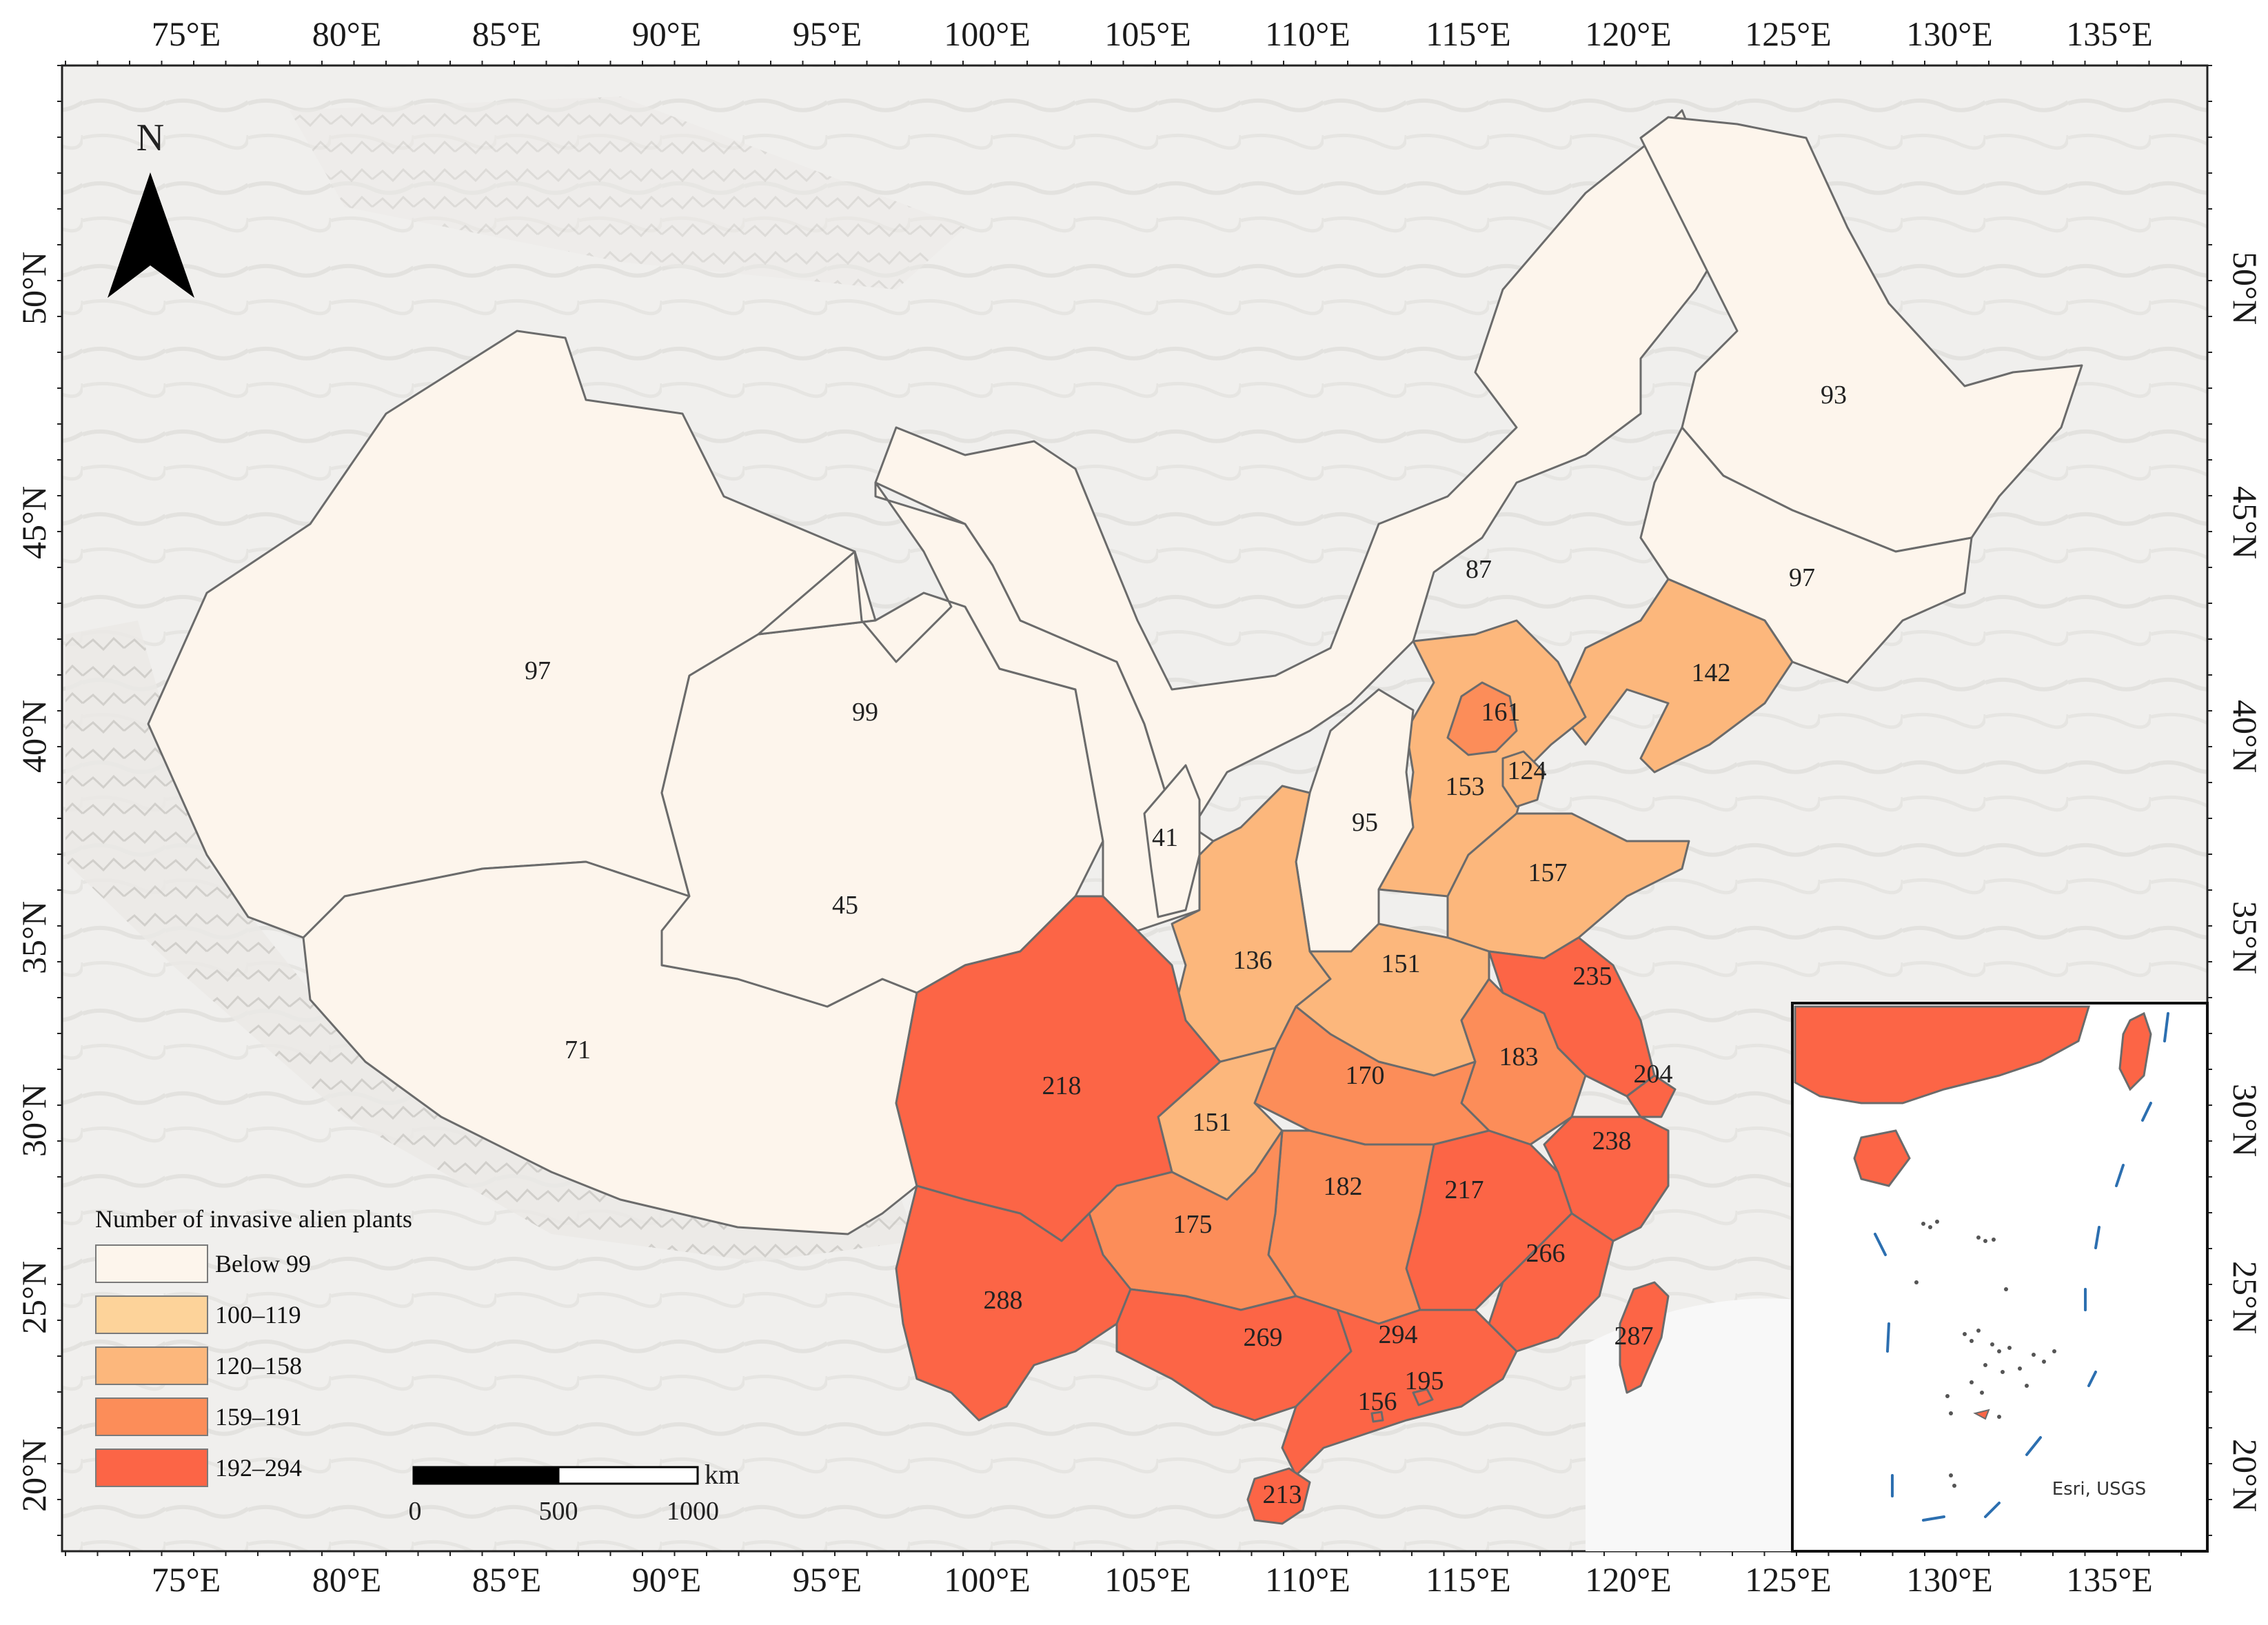 This screenshot has height=1625, width=2268. I want to click on label-hunan: 182, so click(1343, 1186).